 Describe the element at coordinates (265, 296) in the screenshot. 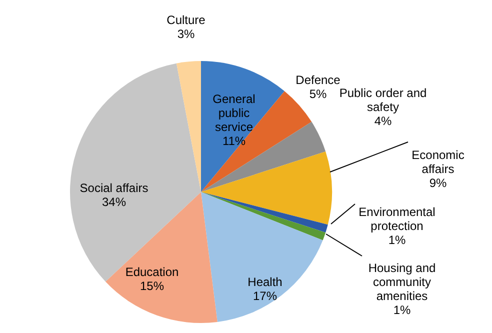

I see `data-label: 17%` at that location.